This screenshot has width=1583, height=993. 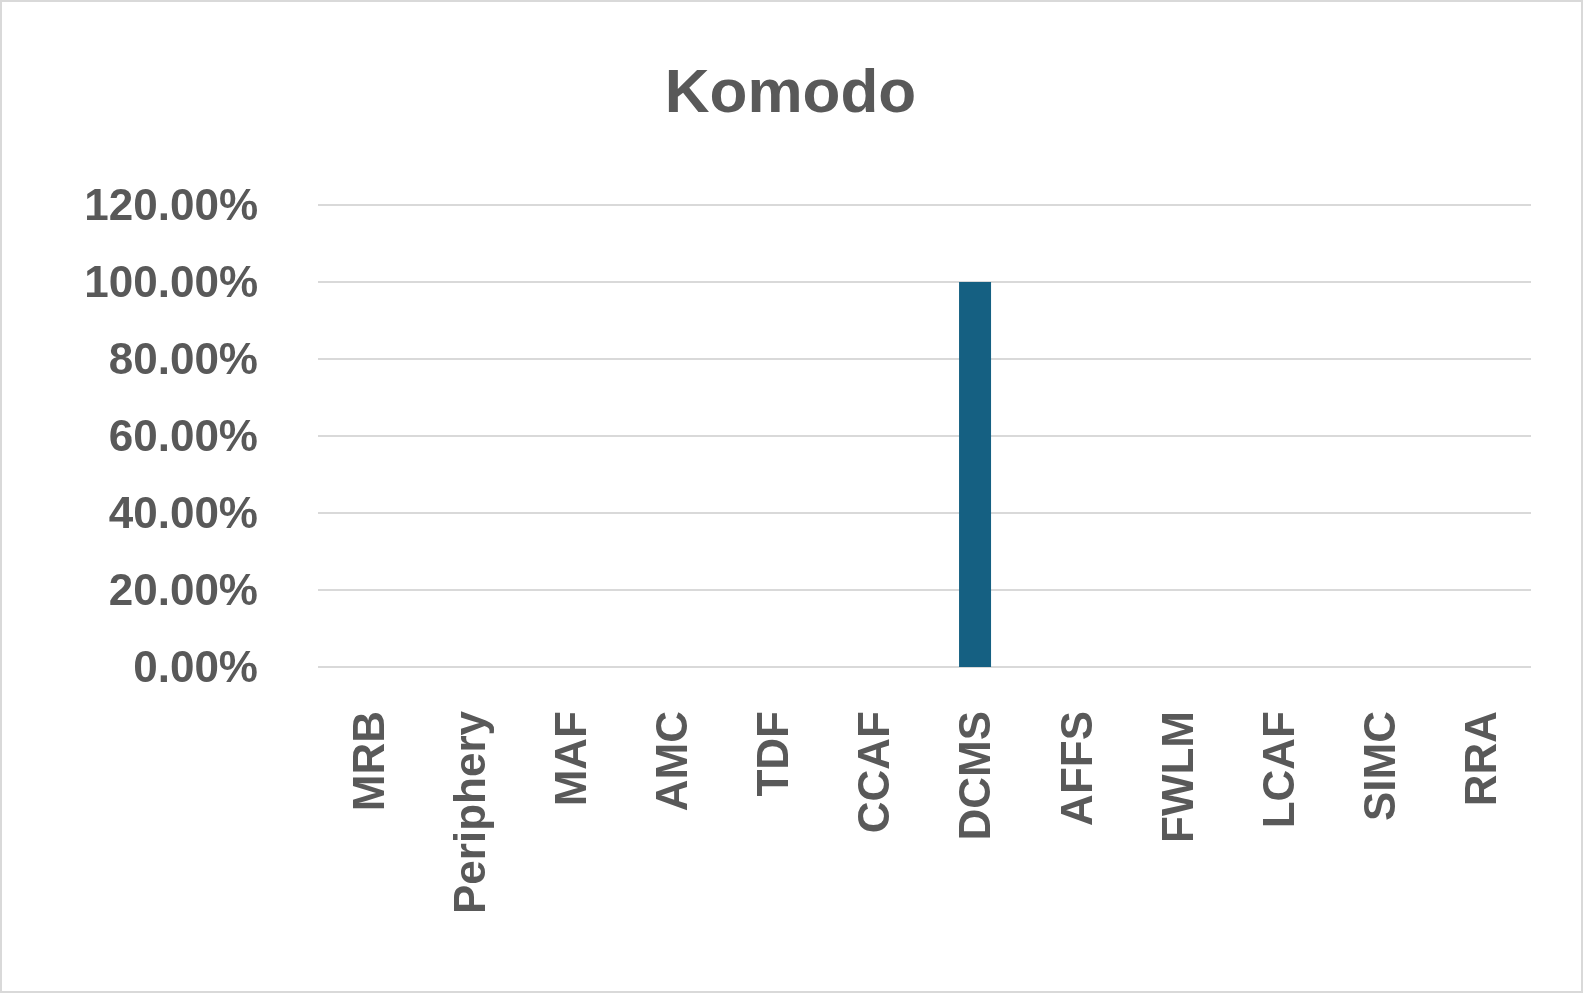 What do you see at coordinates (171, 282) in the screenshot?
I see `y-tick-label: 100.00%` at bounding box center [171, 282].